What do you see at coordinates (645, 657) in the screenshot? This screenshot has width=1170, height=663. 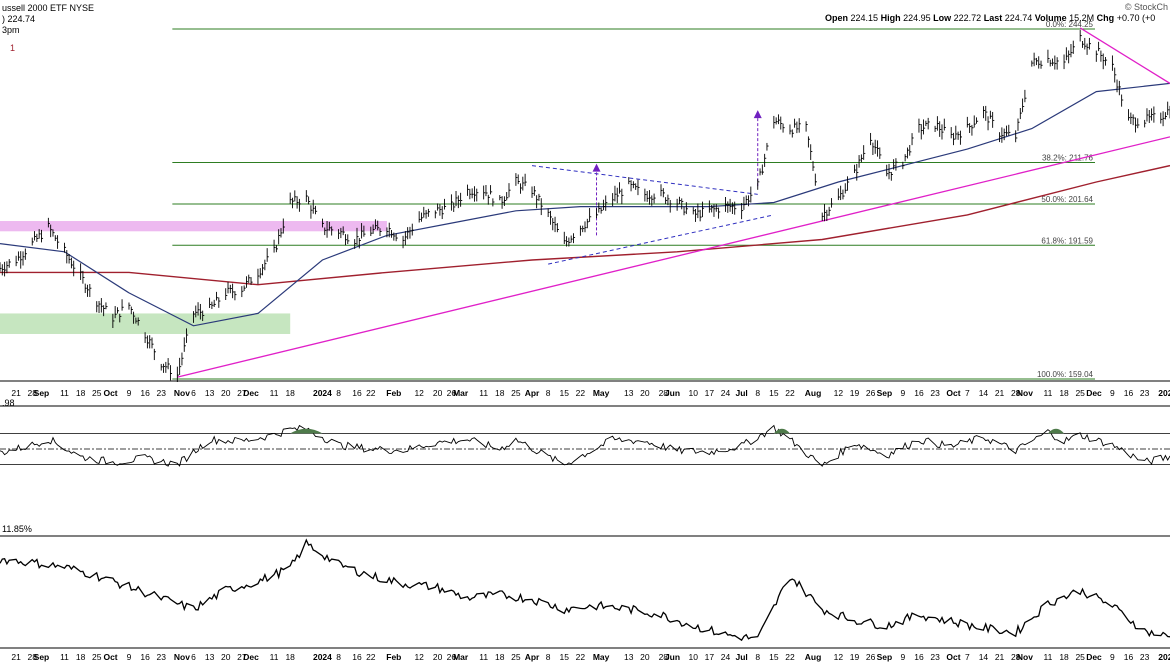 I see `x-tick-label-bottom-36: 20` at bounding box center [645, 657].